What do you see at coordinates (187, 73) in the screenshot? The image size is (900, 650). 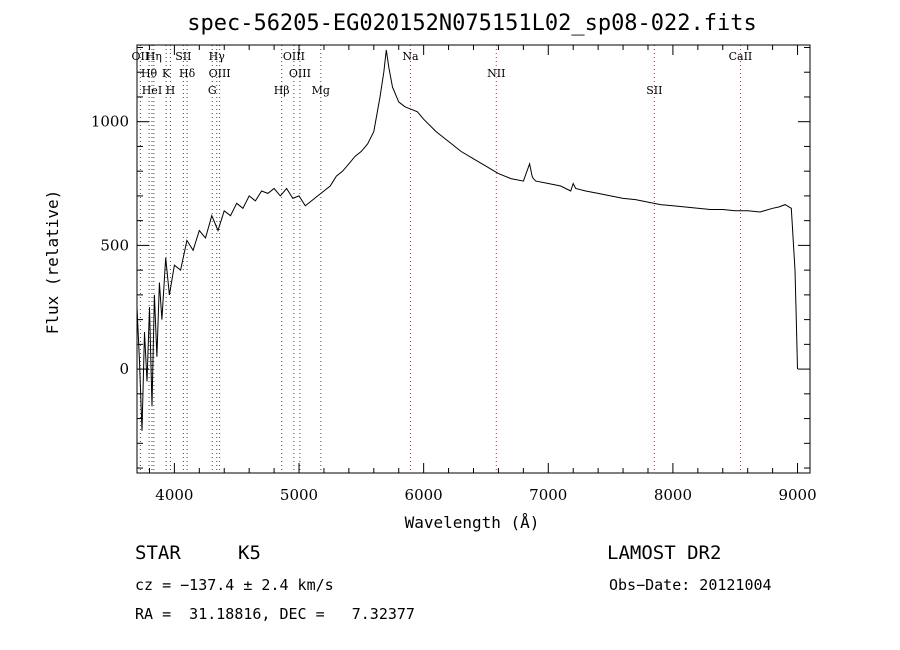 I see `spectral-line-label: Hδ` at bounding box center [187, 73].